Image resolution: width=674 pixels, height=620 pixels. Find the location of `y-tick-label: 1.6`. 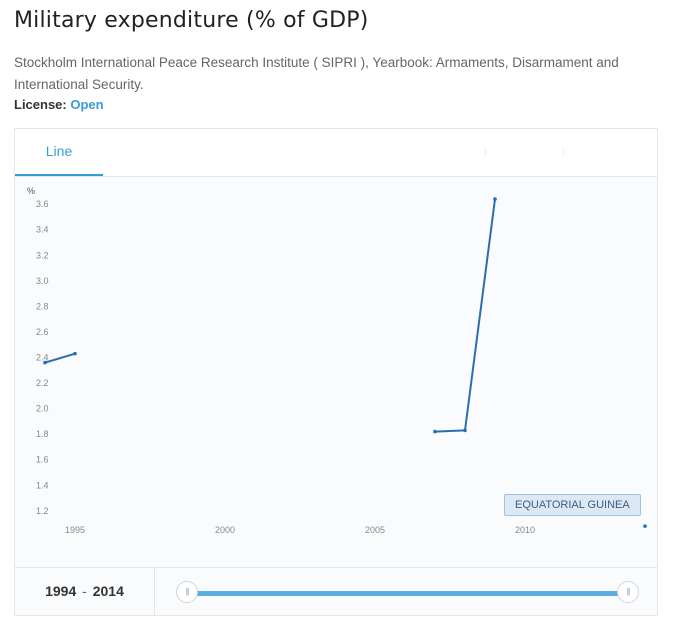

y-tick-label: 1.6 is located at coordinates (42, 460).